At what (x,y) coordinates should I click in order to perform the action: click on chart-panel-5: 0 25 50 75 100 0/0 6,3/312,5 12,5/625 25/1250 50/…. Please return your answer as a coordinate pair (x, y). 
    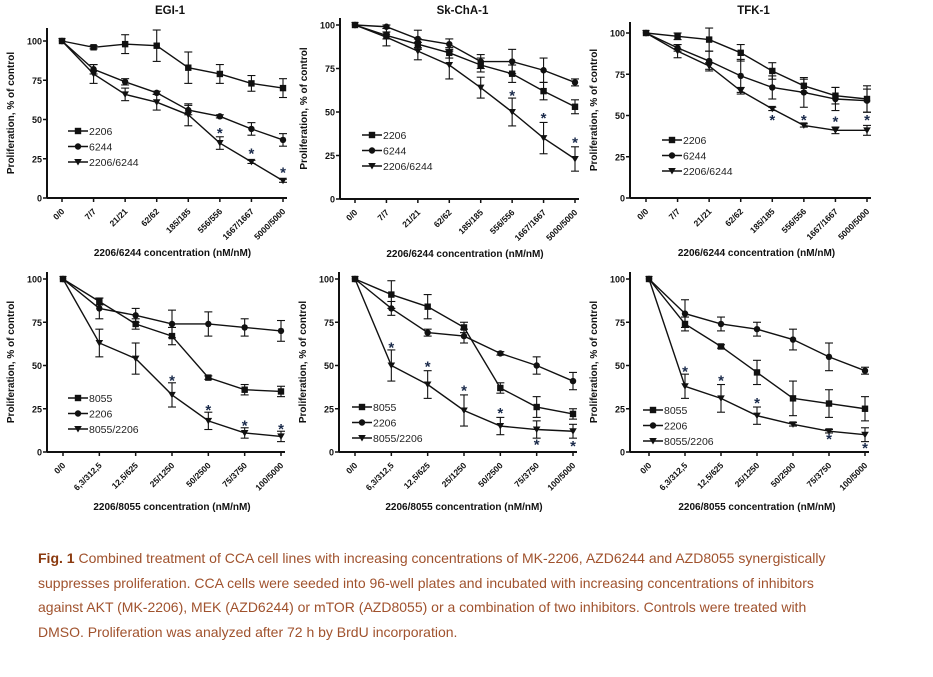
    Looking at the image, I should click on (438, 392).